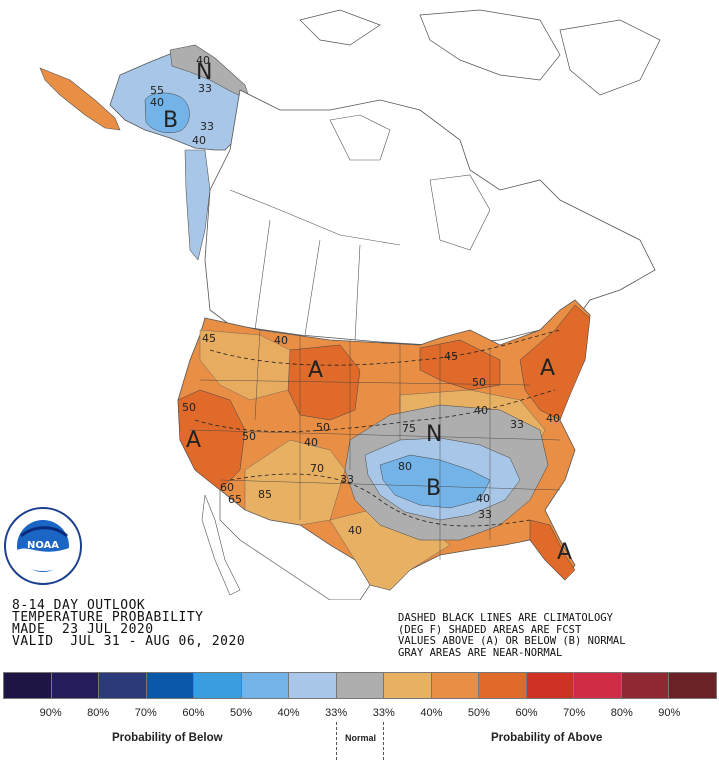 Image resolution: width=719 pixels, height=760 pixels. Describe the element at coordinates (108, 617) in the screenshot. I see `outlook-title-line2: TEMPERATURE PROBABILITY` at that location.